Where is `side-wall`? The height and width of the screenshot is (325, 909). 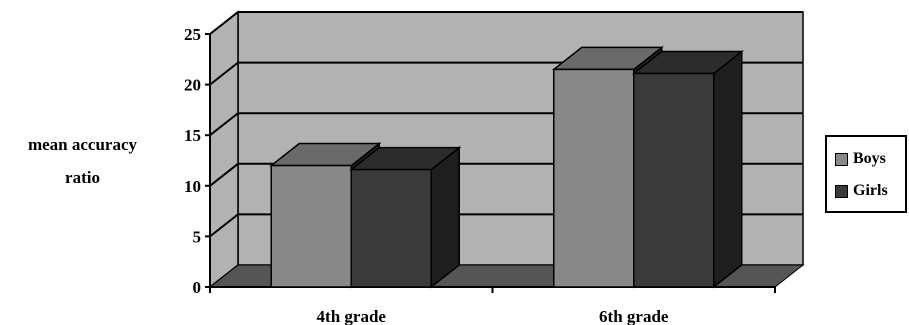
side-wall is located at coordinates (224, 149).